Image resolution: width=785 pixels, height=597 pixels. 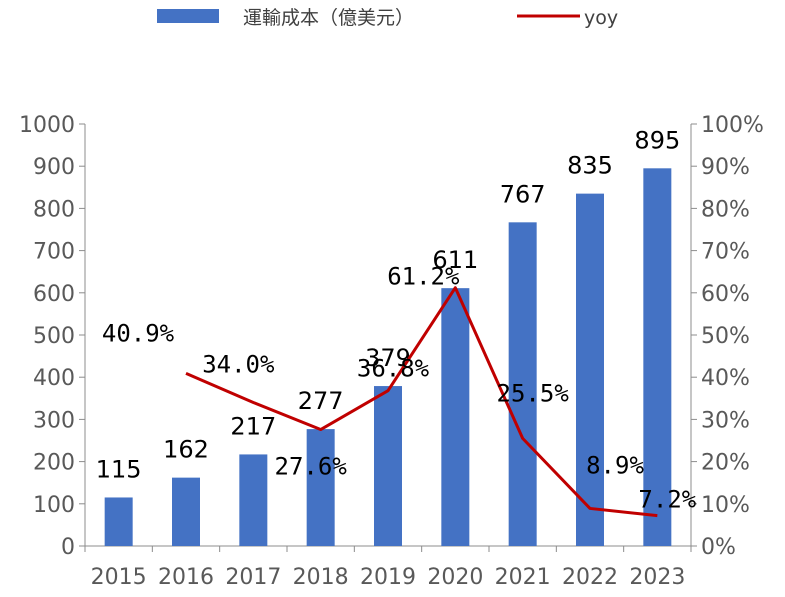 I want to click on x-tick-label: 2020, so click(x=455, y=577).